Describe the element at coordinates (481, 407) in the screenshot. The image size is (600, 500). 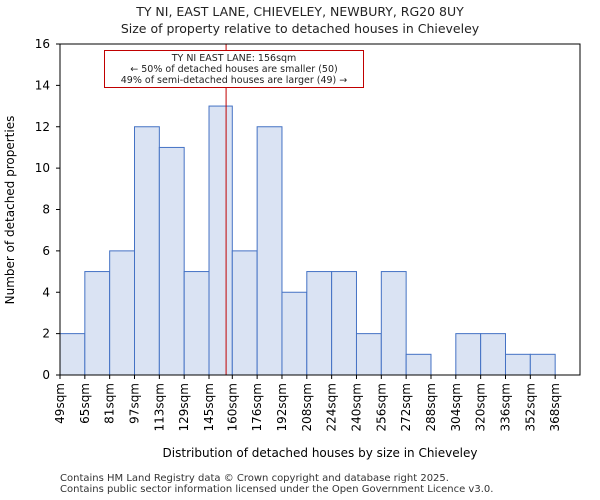
I see `x-tick-label: 320sqm` at that location.